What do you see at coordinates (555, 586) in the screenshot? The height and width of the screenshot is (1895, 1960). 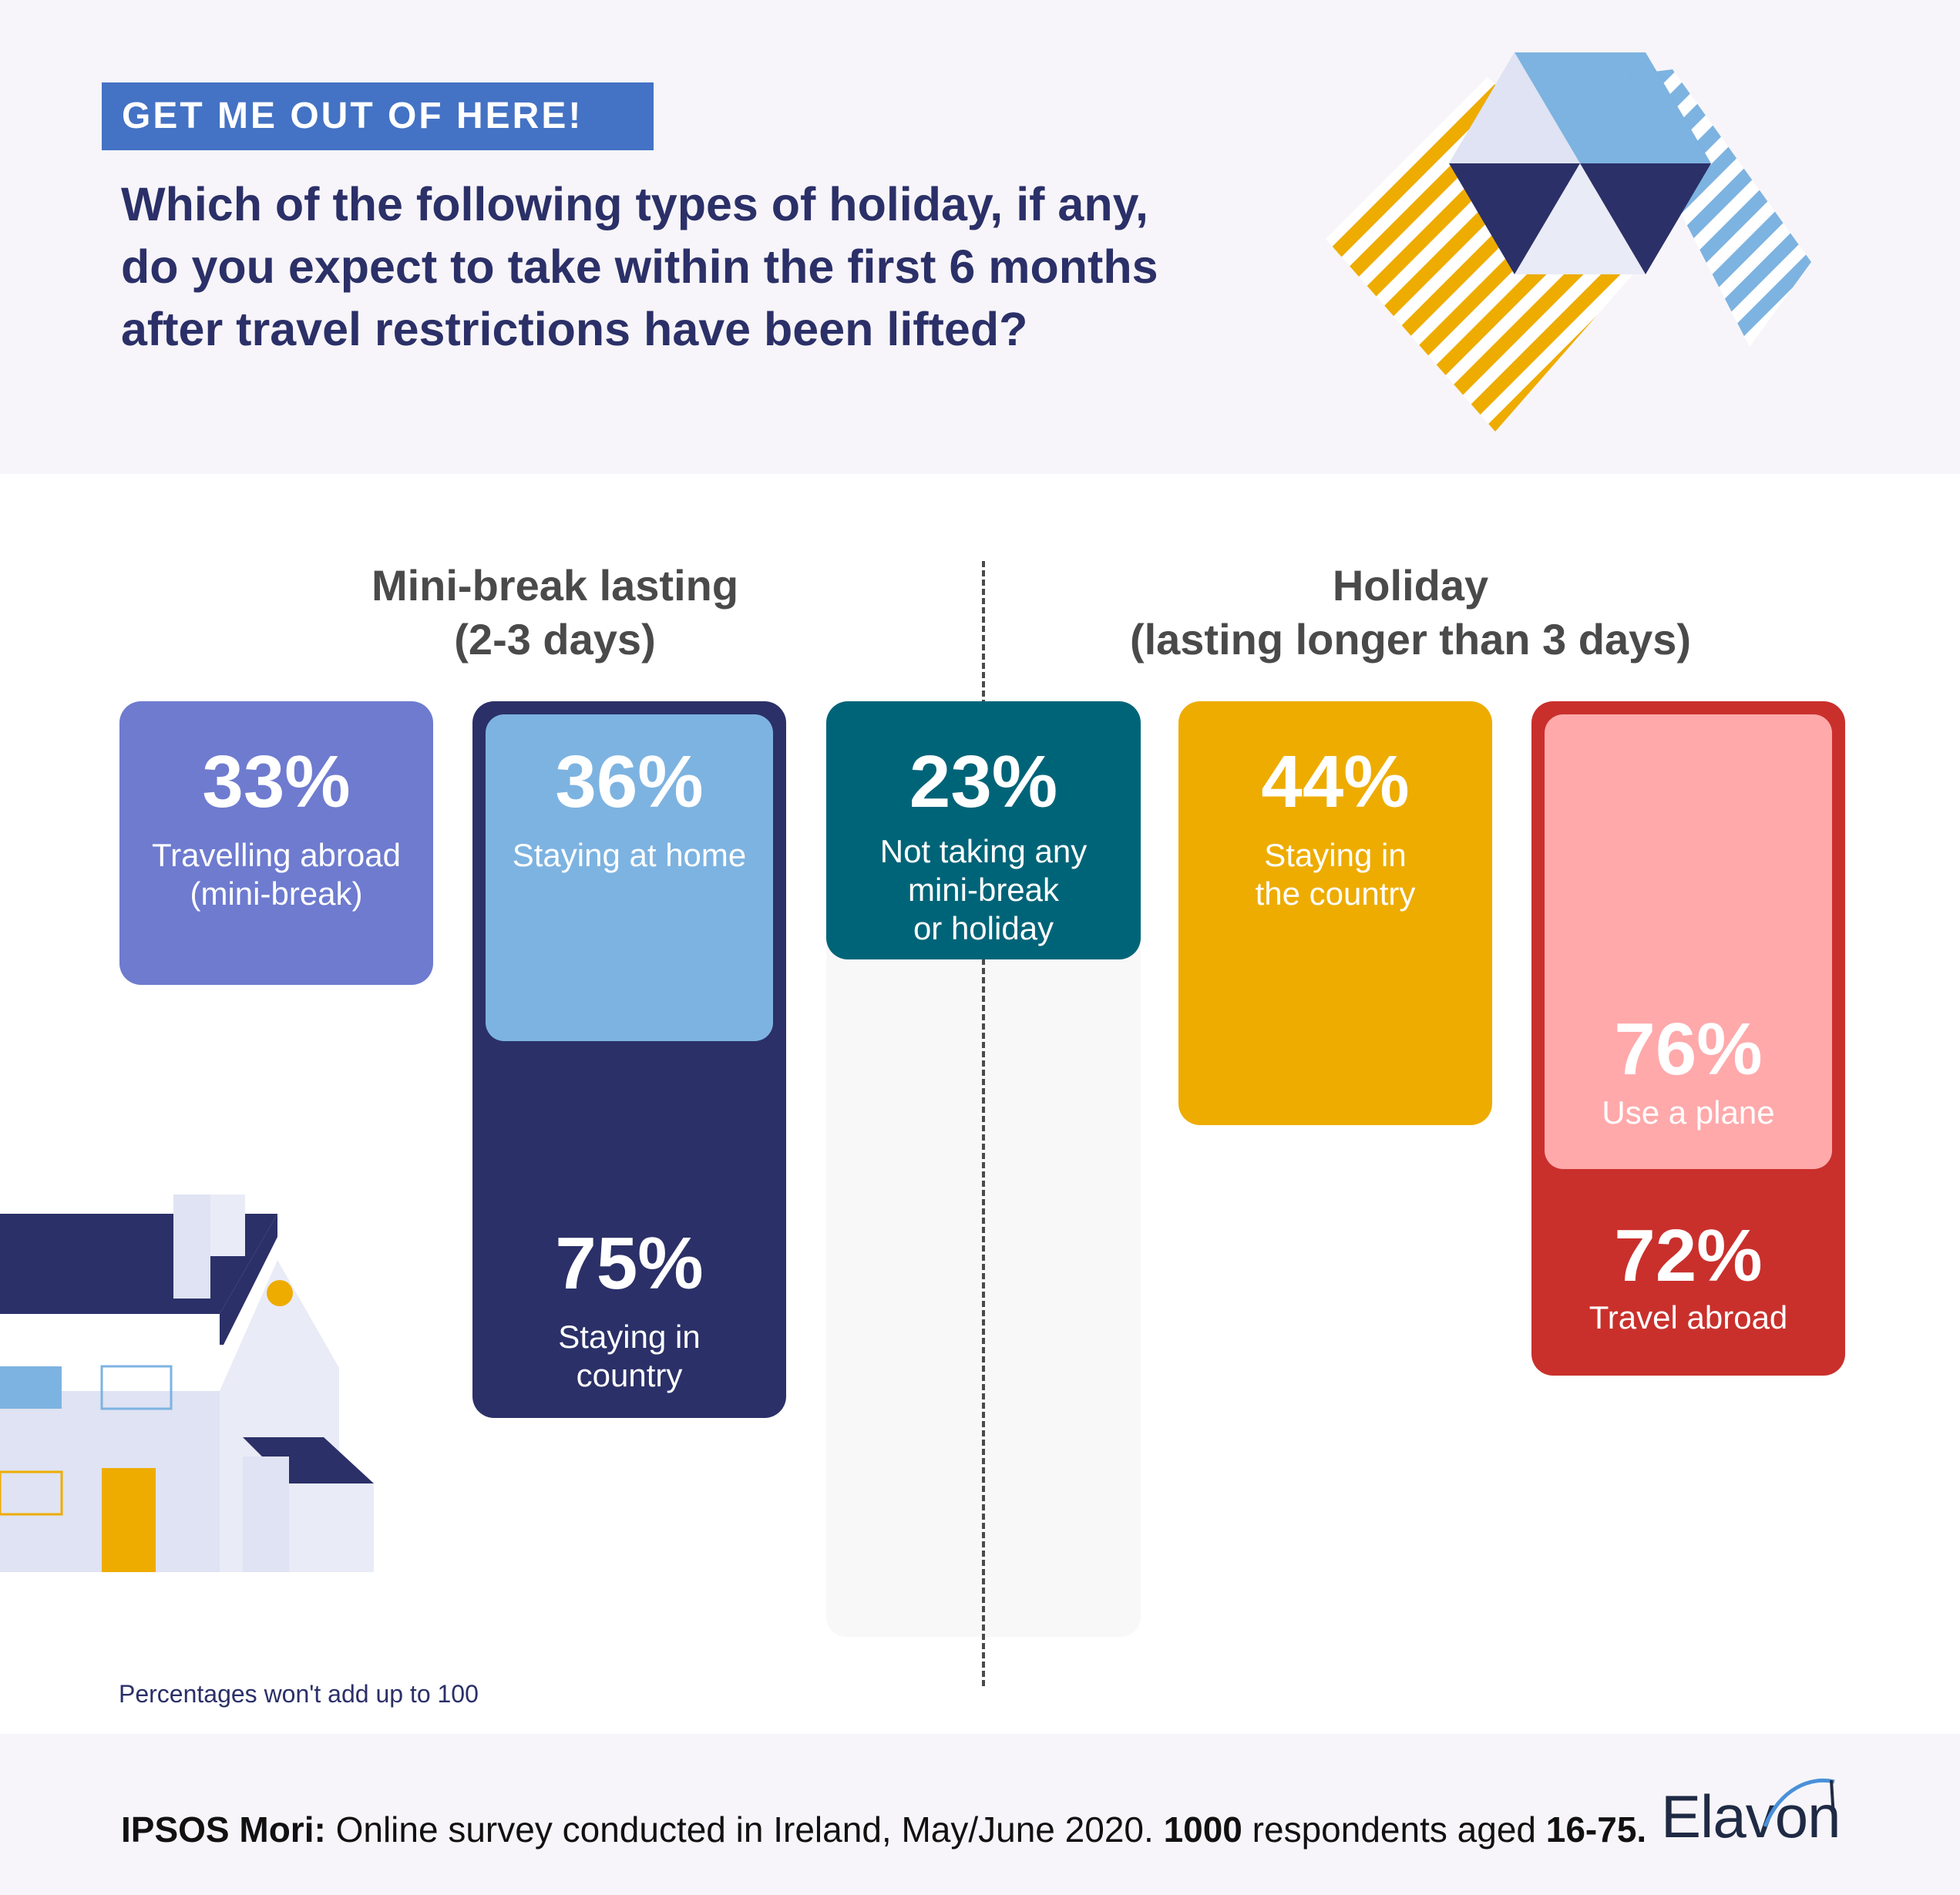 I see `group-title-line: Mini-break lasting` at bounding box center [555, 586].